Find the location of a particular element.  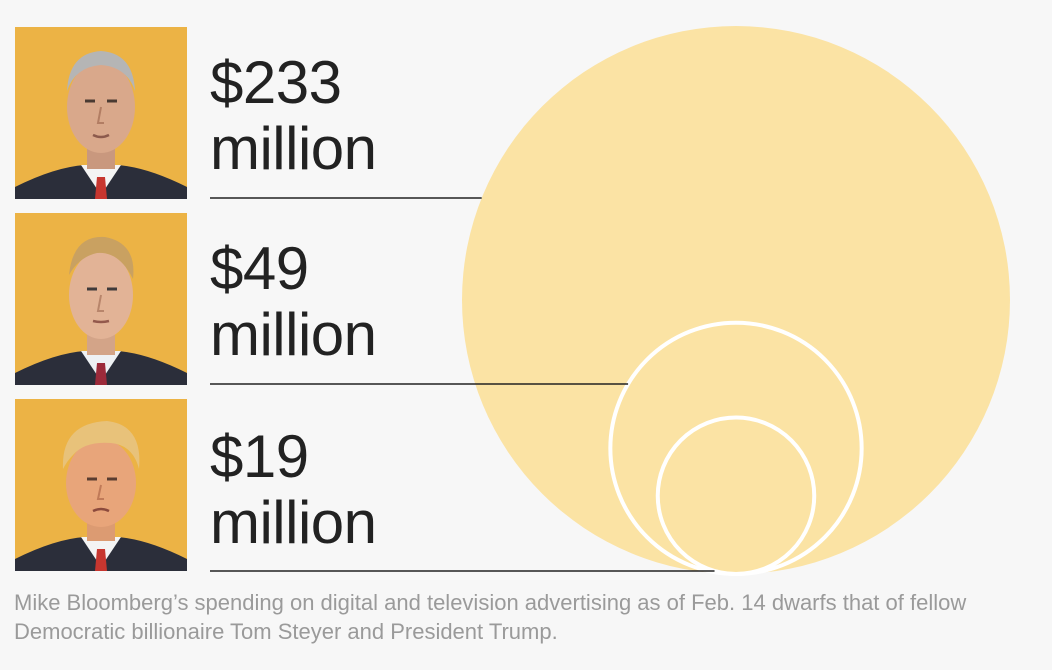

bloomberg-portrait-icon is located at coordinates (101, 113).